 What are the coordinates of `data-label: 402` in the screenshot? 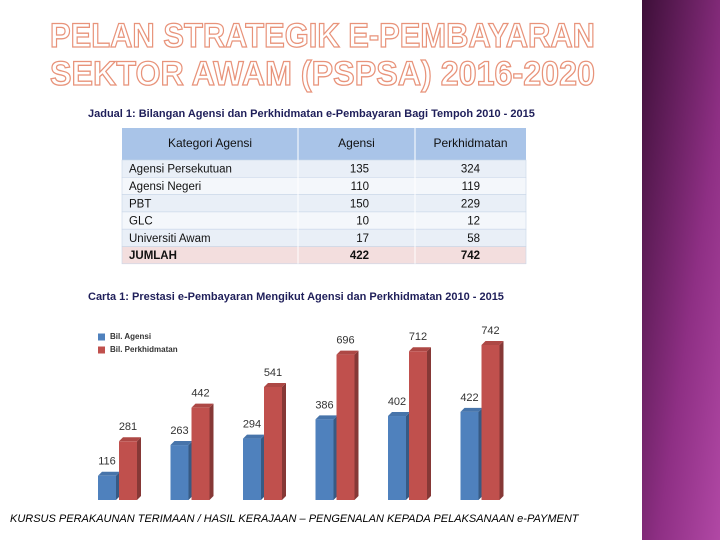 It's located at (397, 402).